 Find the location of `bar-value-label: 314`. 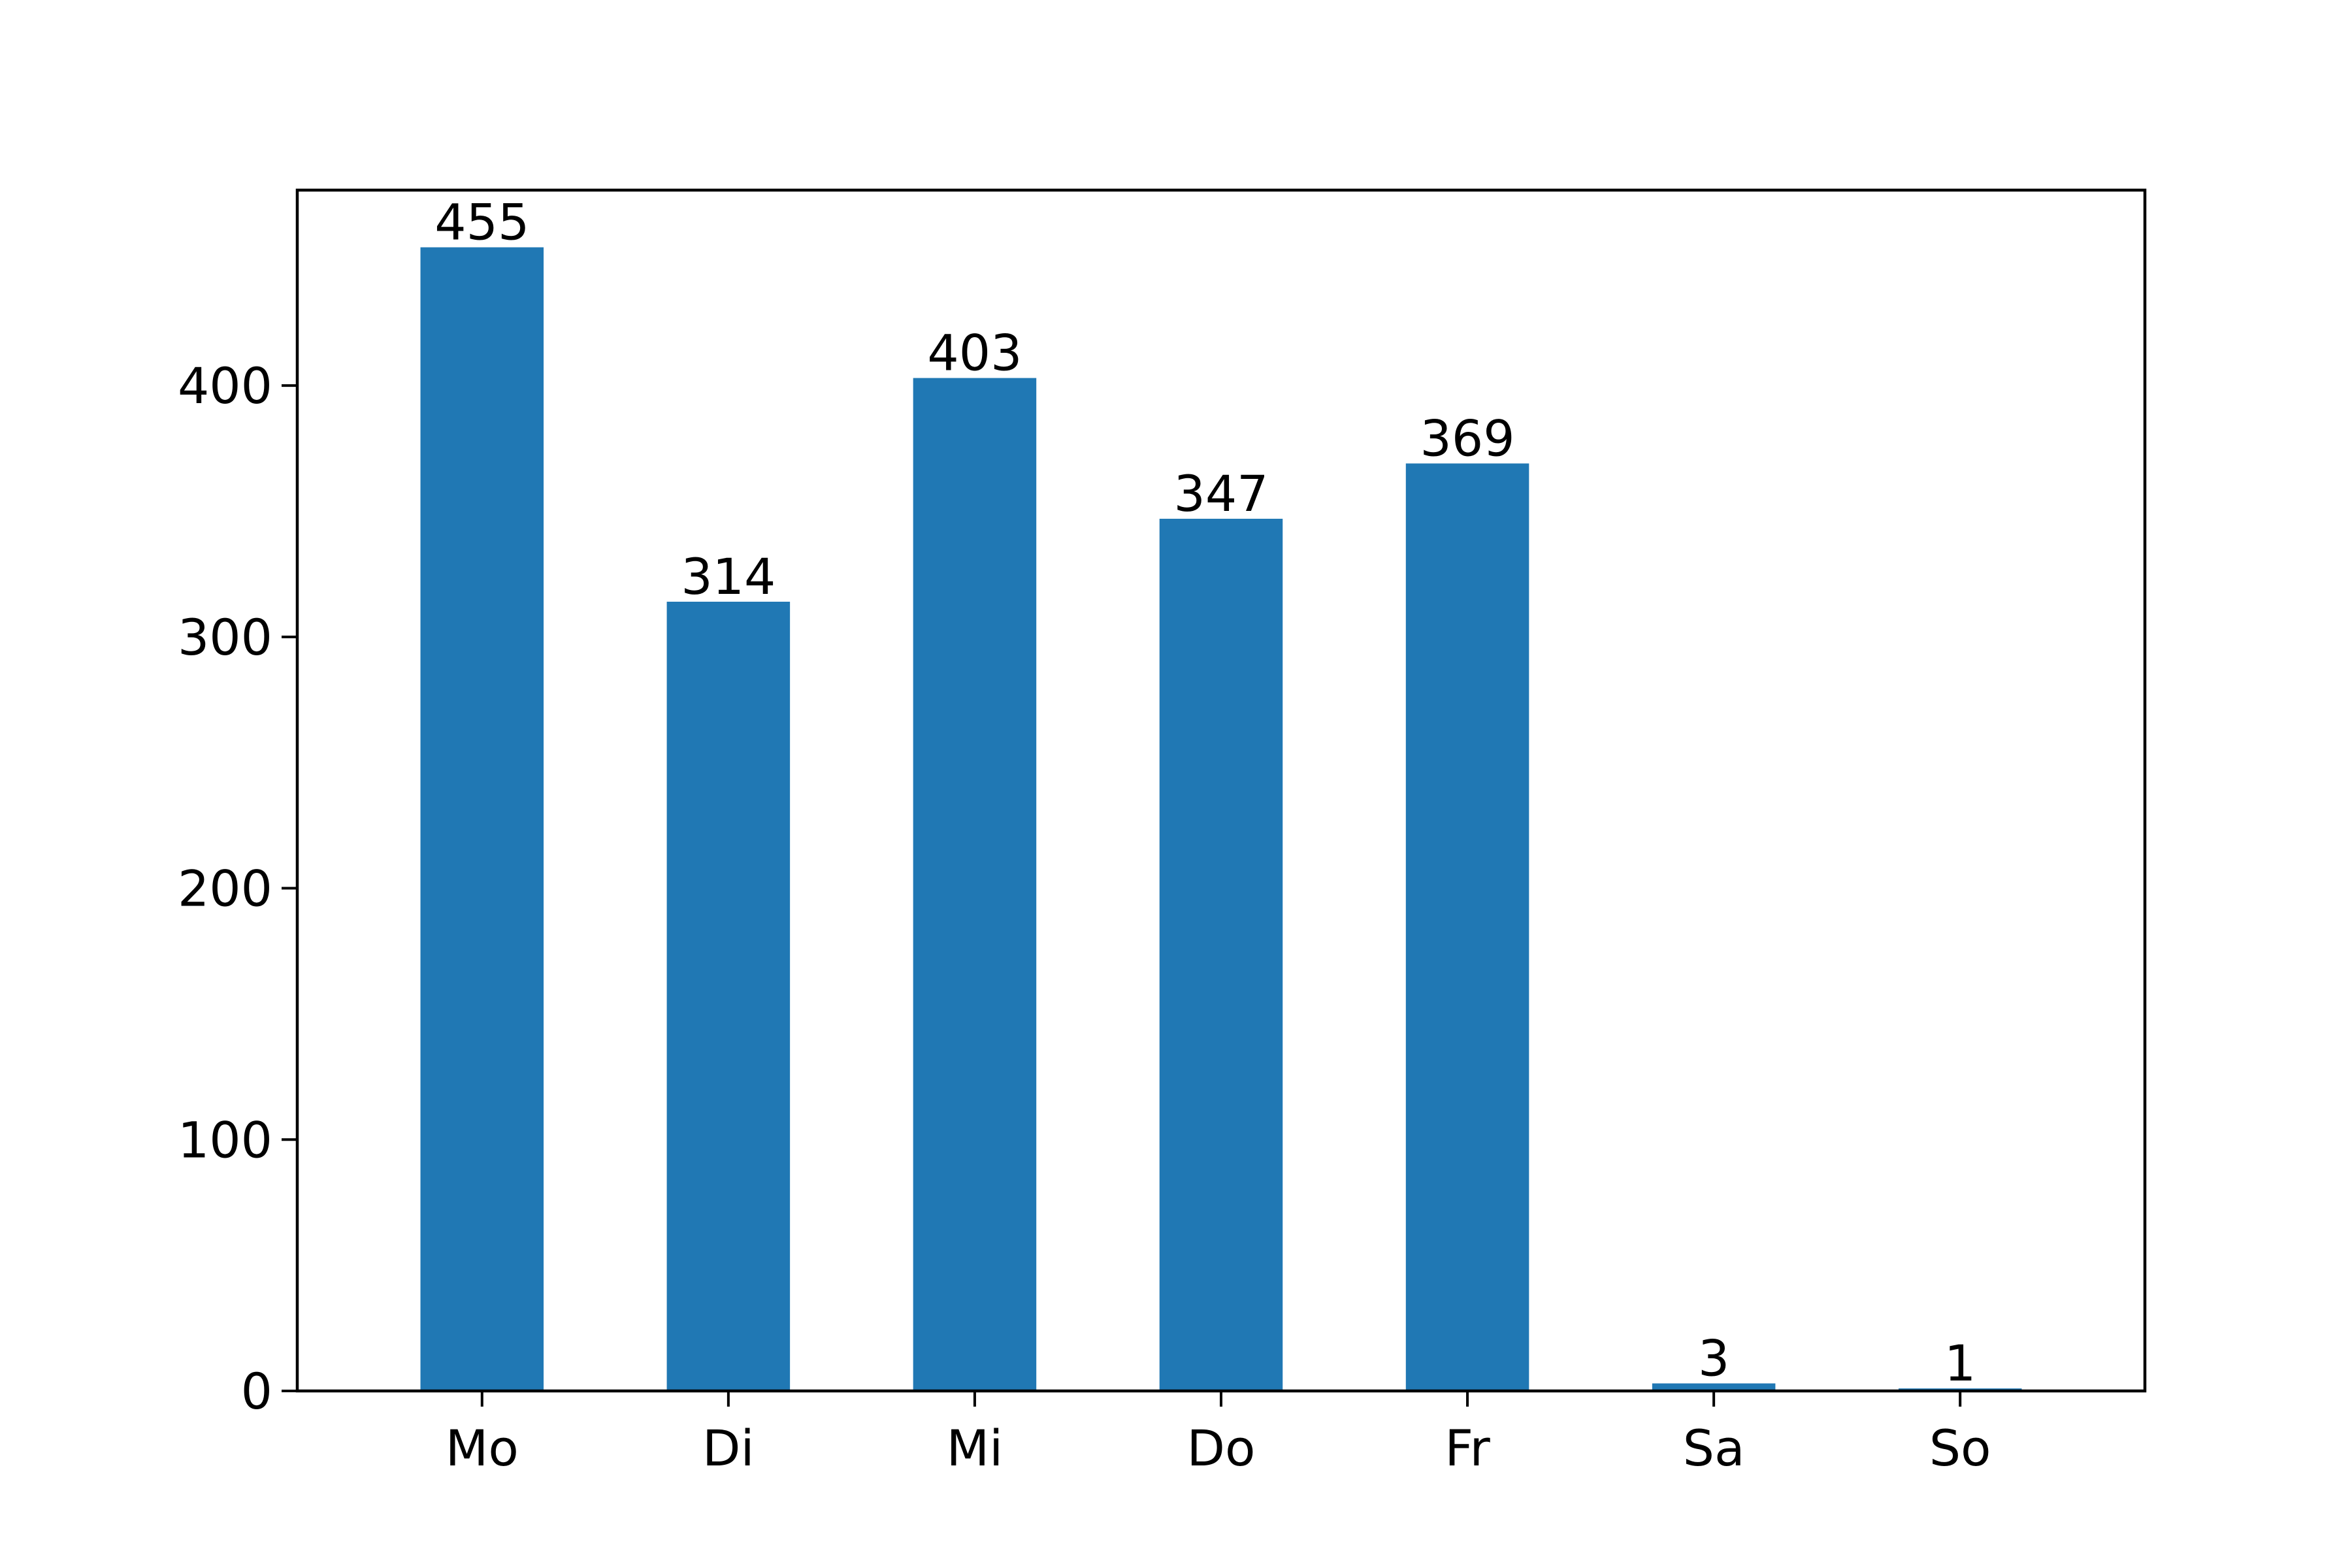

bar-value-label: 314 is located at coordinates (728, 576).